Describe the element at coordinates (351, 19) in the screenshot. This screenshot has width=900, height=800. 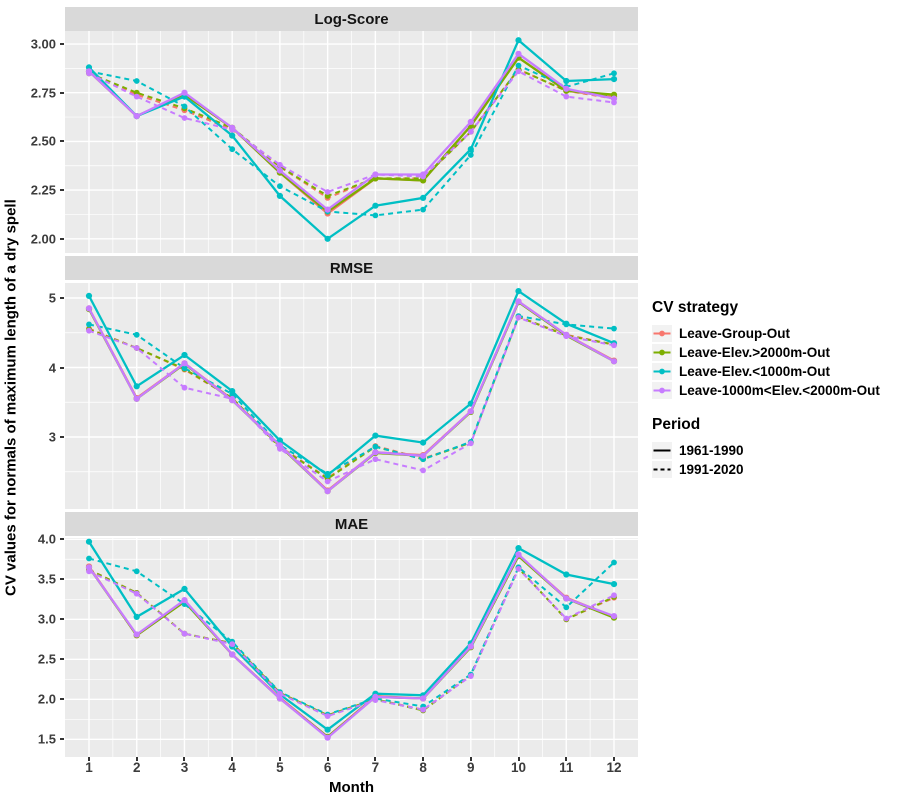
I see `facet-strip-log-score: Log-Score` at that location.